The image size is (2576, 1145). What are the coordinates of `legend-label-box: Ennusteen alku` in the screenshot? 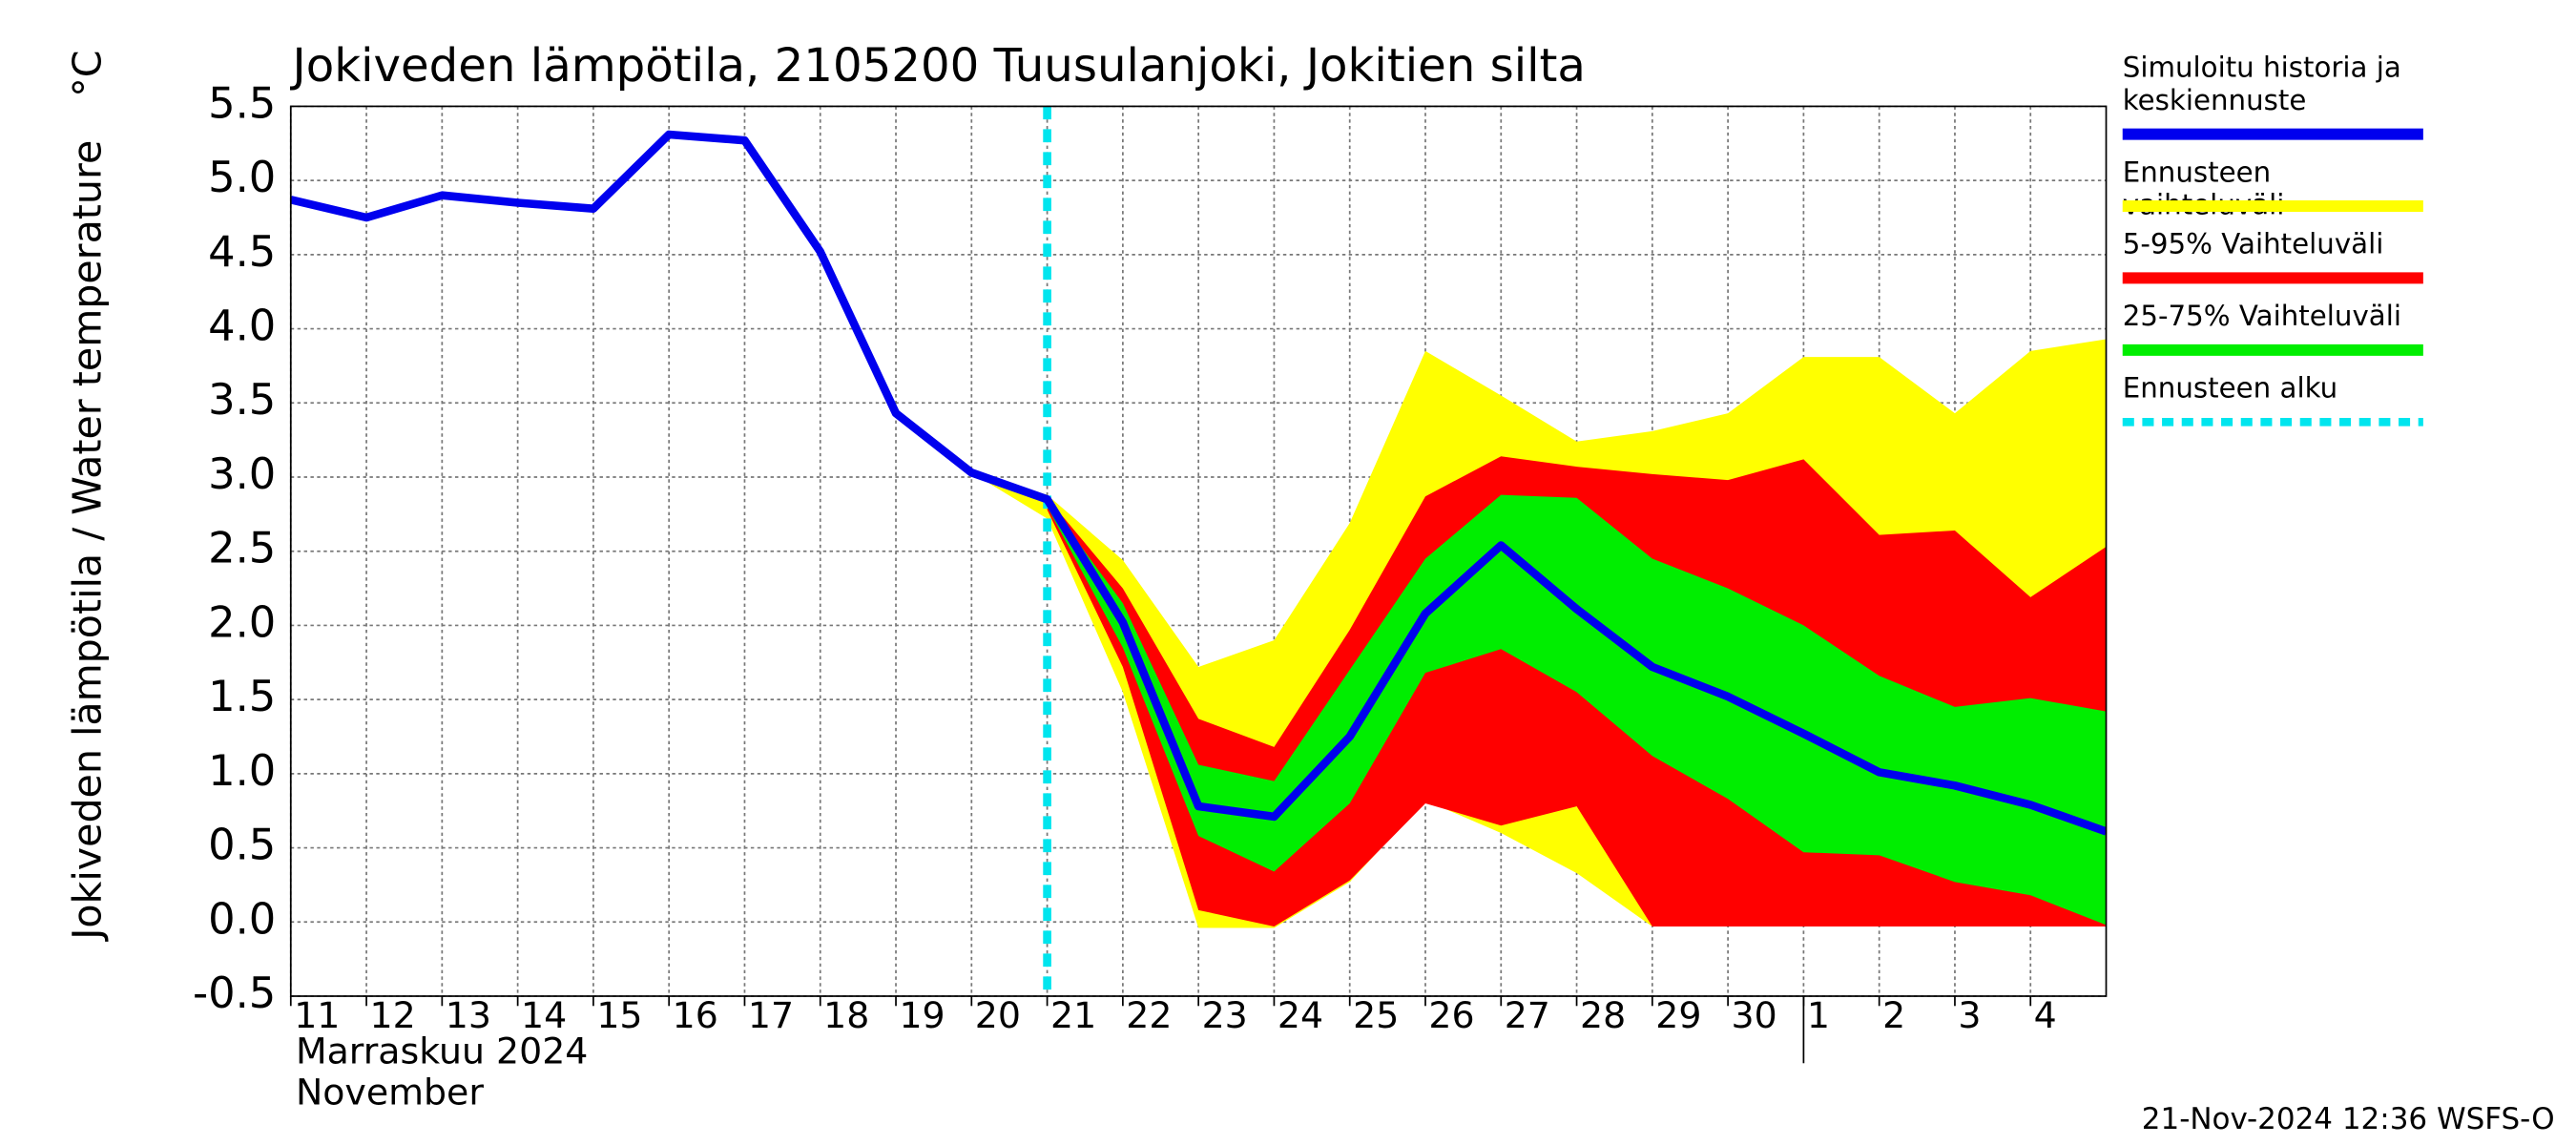 It's located at (2230, 389).